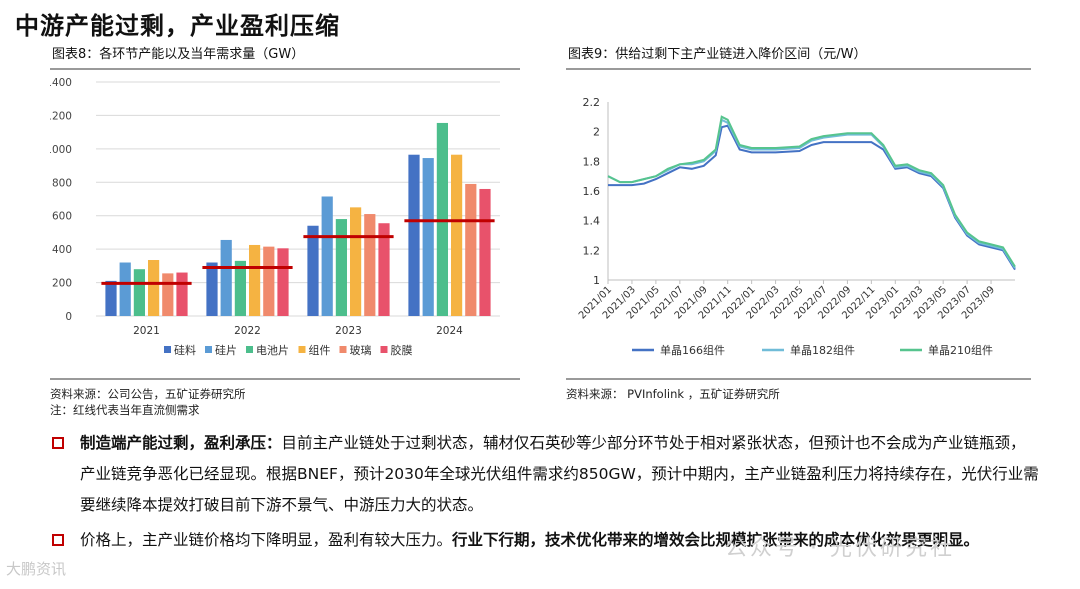 The height and width of the screenshot is (589, 1080). What do you see at coordinates (148, 394) in the screenshot?
I see `capacity-chart-source: 资料来源：公司公告，五矿证券研究所` at bounding box center [148, 394].